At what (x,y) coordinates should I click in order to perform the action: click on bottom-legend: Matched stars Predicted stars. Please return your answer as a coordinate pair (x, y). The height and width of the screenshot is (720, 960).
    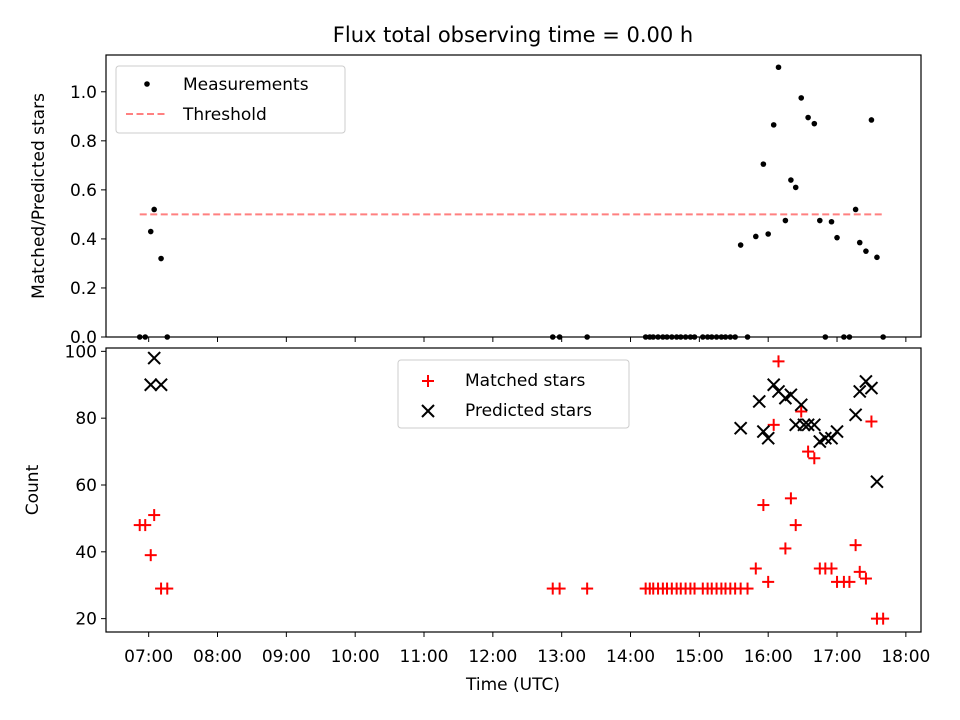
    Looking at the image, I should click on (513, 394).